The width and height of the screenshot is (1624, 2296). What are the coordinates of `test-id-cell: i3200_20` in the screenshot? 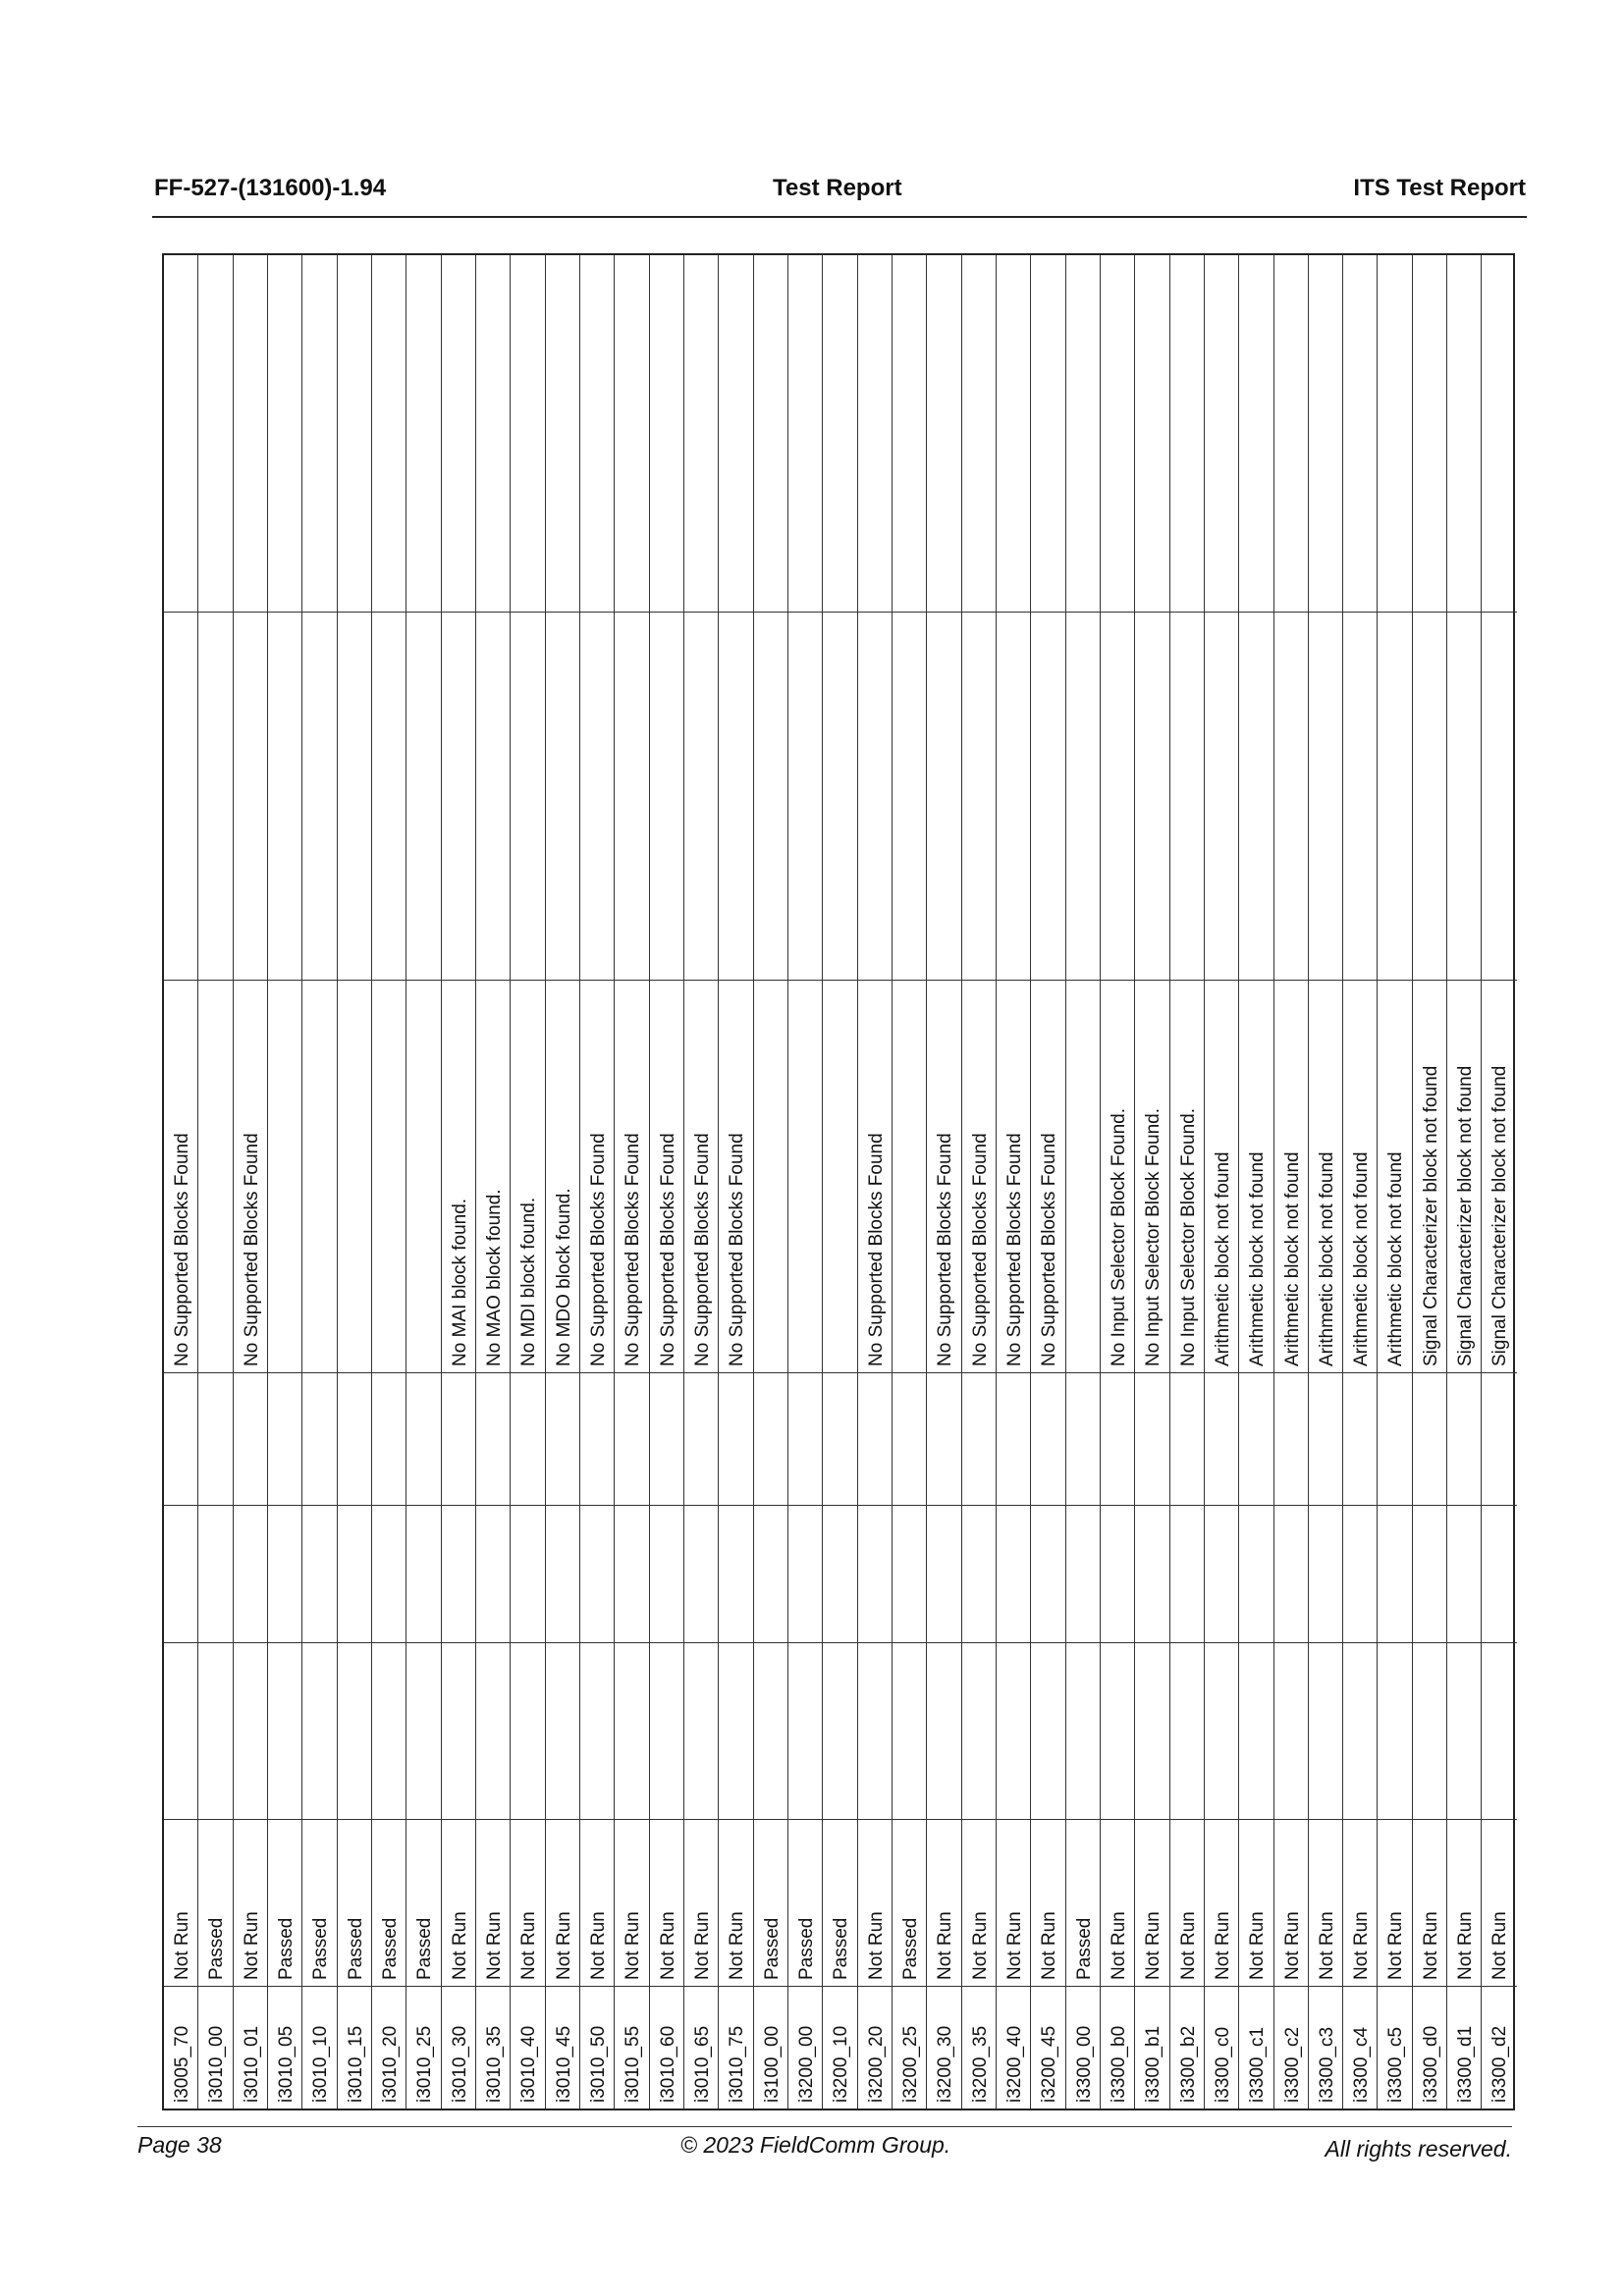 It's located at (874, 2048).